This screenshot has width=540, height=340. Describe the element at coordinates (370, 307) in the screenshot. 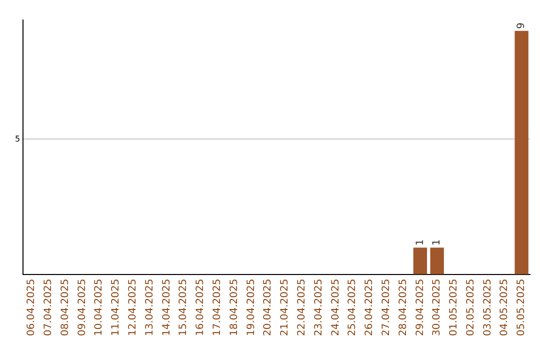

I see `x-tick-label: 26.04.2025` at that location.